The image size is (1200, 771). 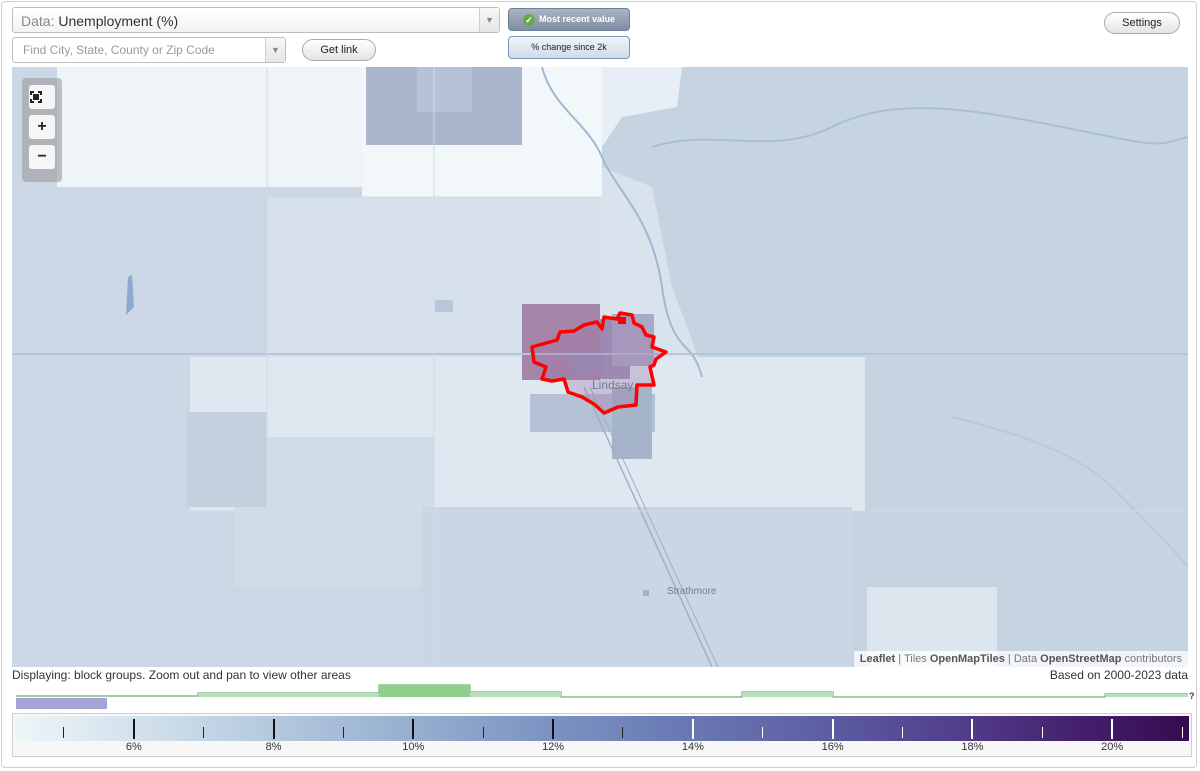 I want to click on road-parallel, so click(x=654, y=526).